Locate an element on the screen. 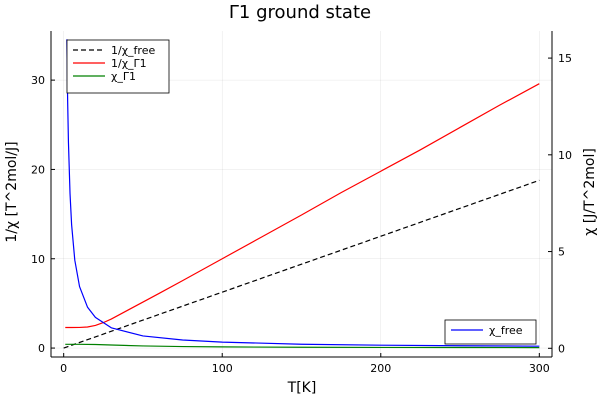 This screenshot has height=404, width=600. y-right-tick-label: 5 is located at coordinates (561, 252).